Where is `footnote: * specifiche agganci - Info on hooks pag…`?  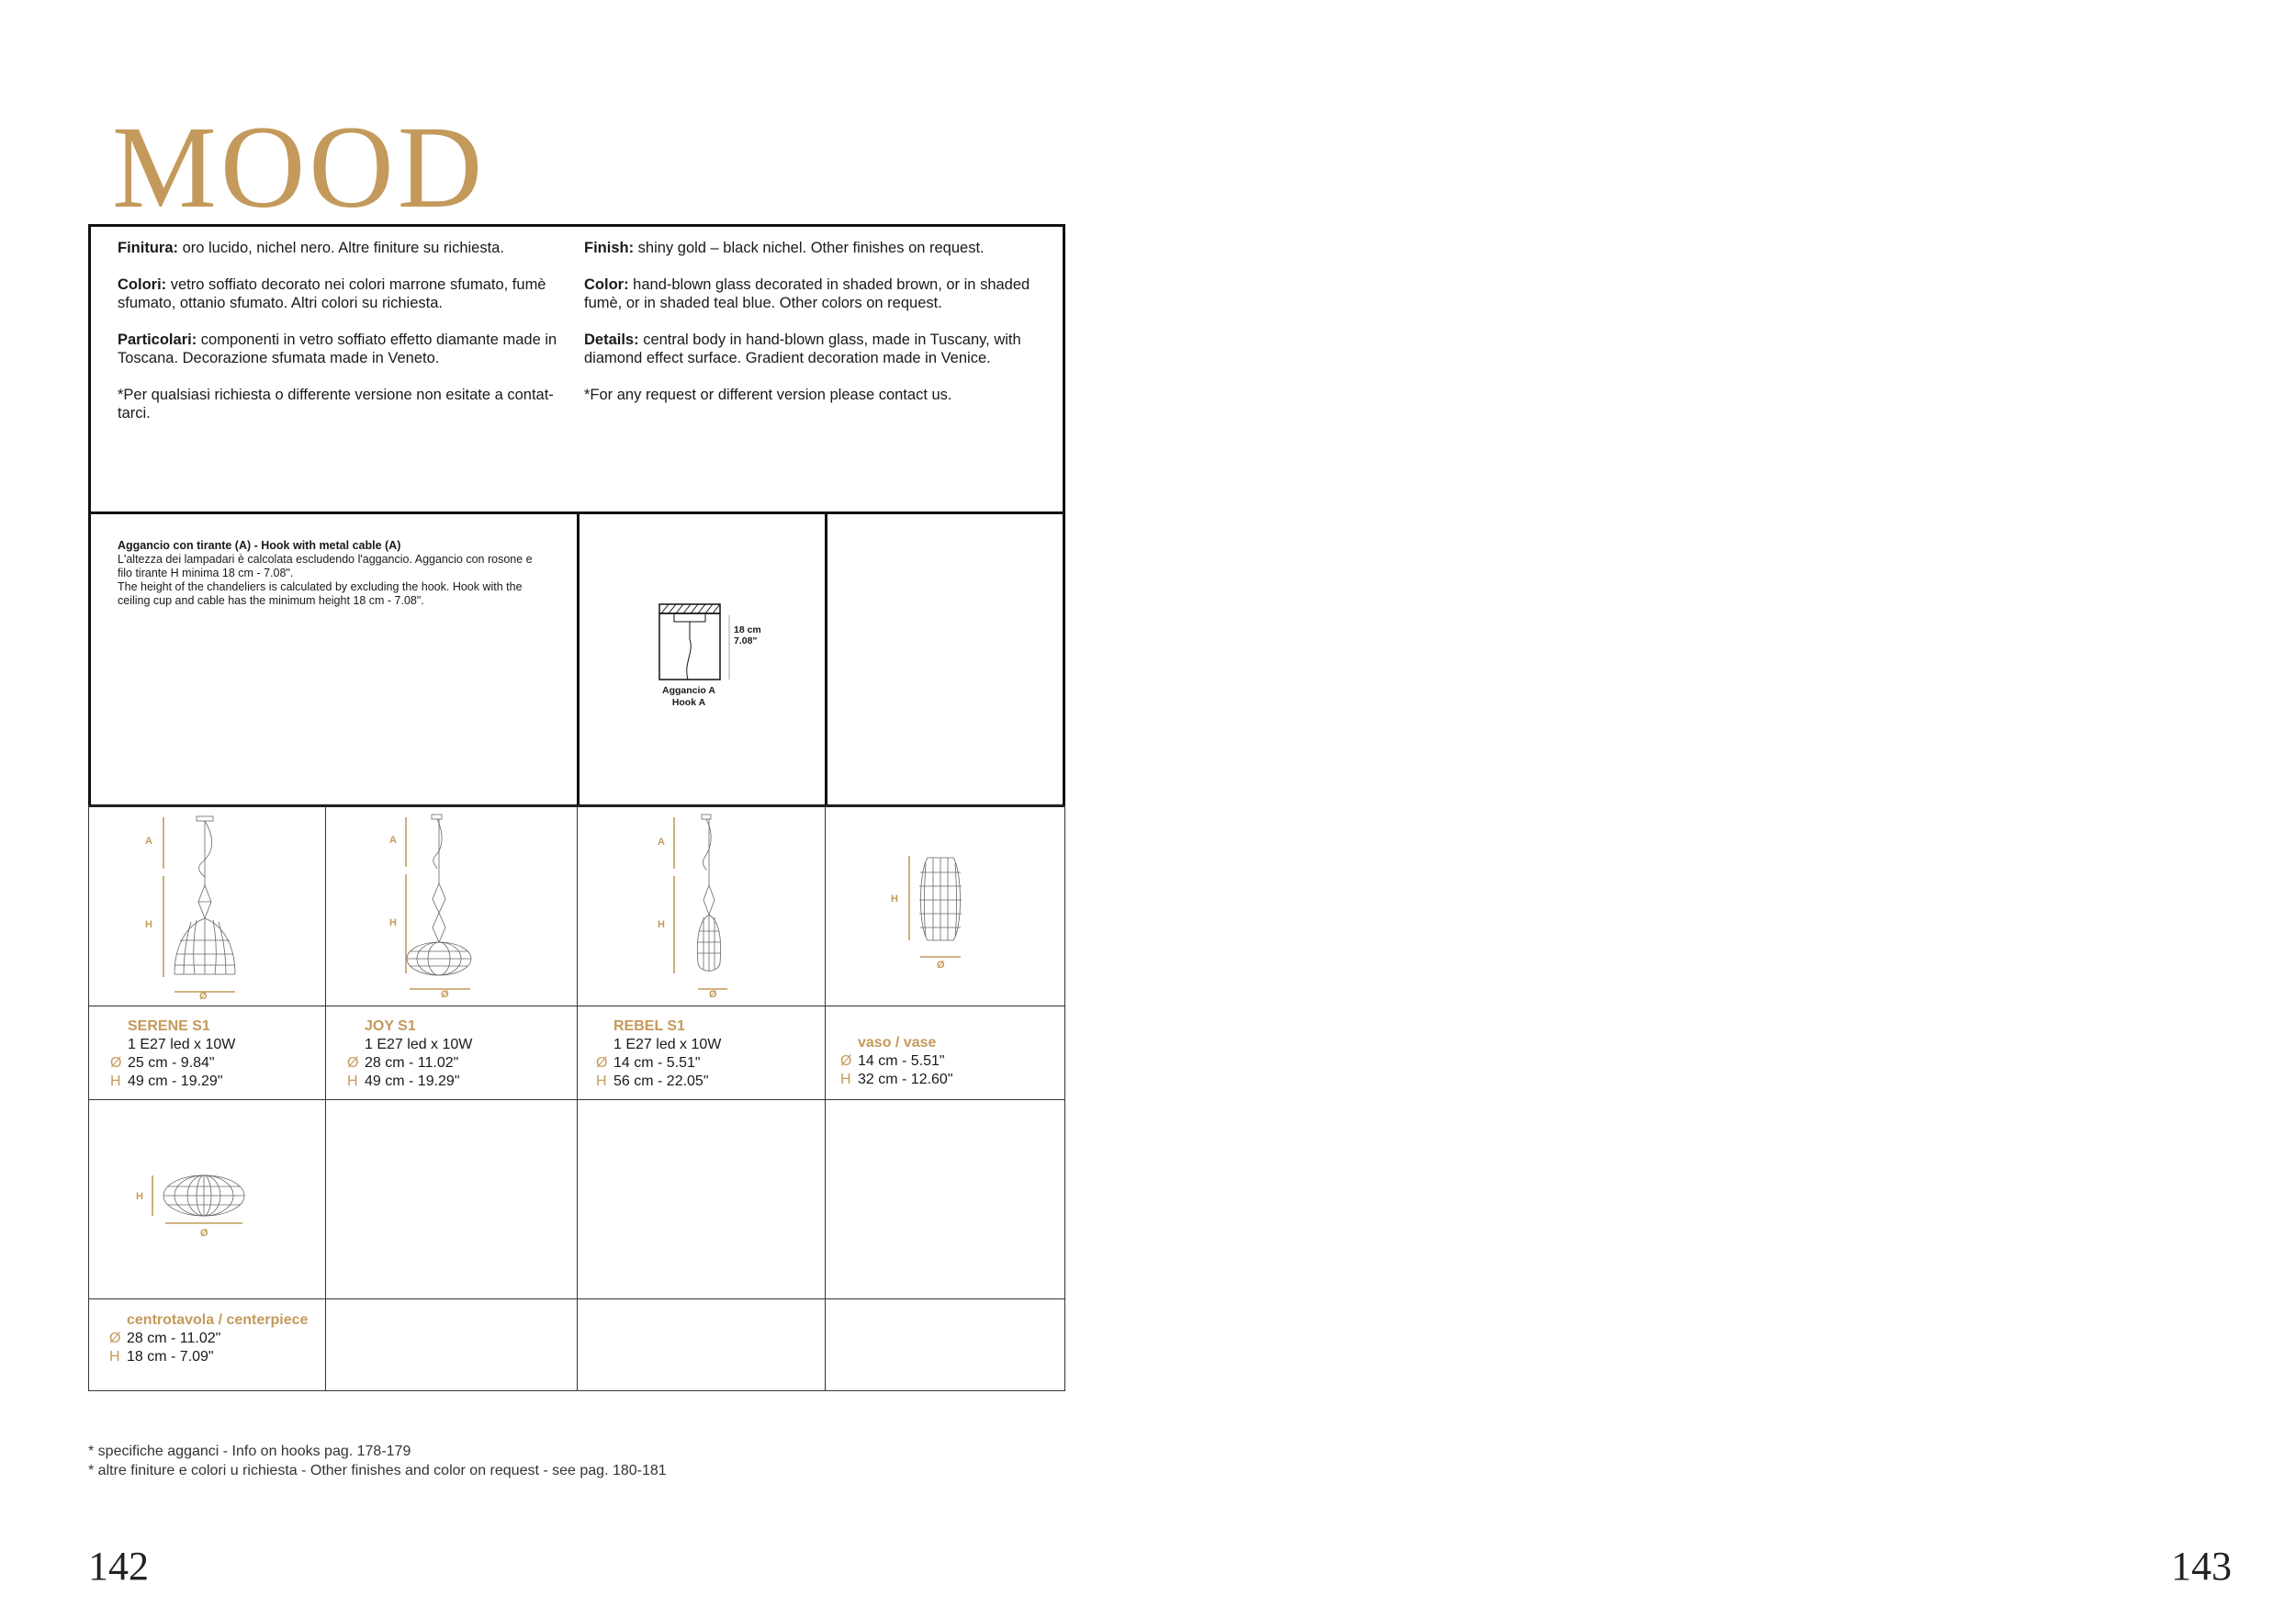 footnote: * specifiche agganci - Info on hooks pag… is located at coordinates (250, 1451).